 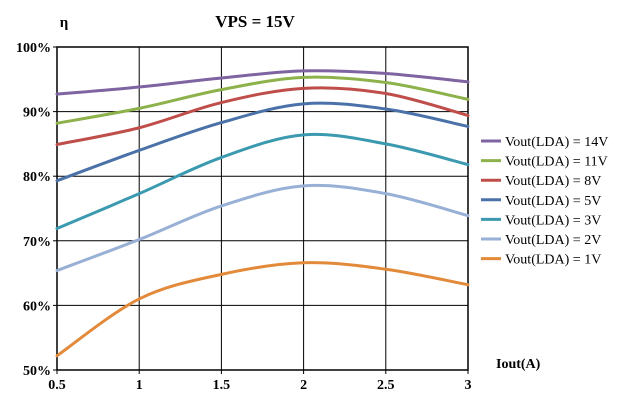 What do you see at coordinates (37, 177) in the screenshot?
I see `y-tick-label: 80%` at bounding box center [37, 177].